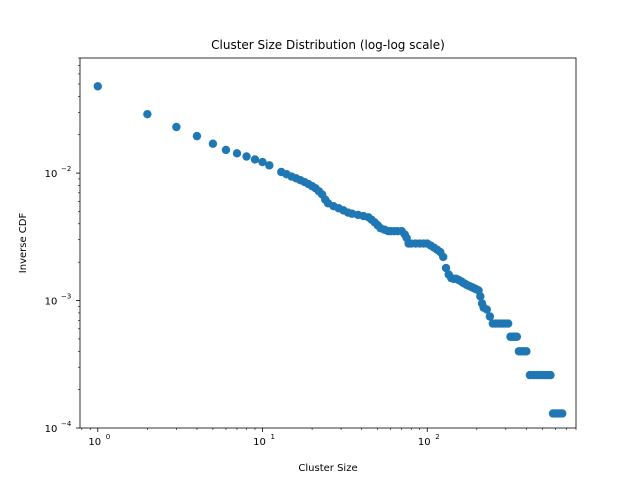 This screenshot has height=480, width=640. Describe the element at coordinates (437, 437) in the screenshot. I see `x-tick-exponent: 2` at that location.